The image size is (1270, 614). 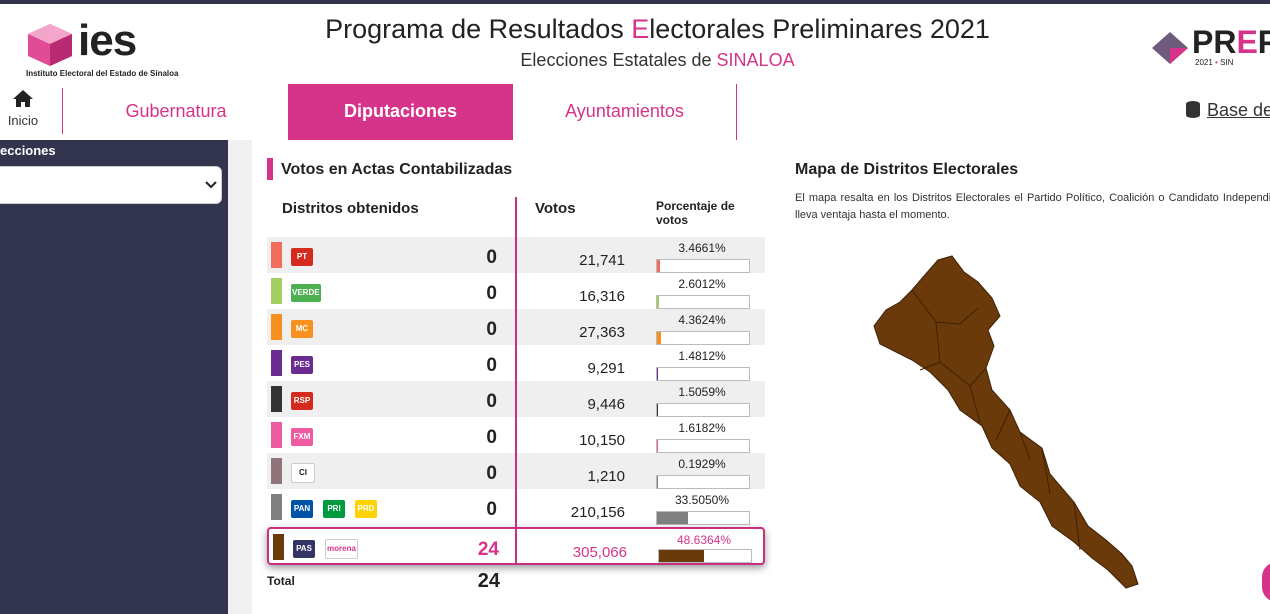 I want to click on party-logos: CI, so click(x=308, y=472).